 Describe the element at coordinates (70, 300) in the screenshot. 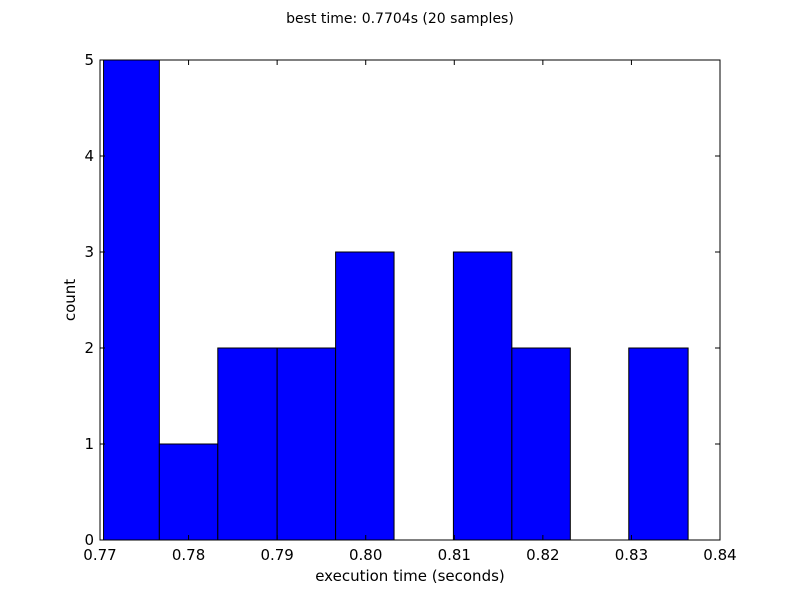

I see `y-axis-label: count` at that location.